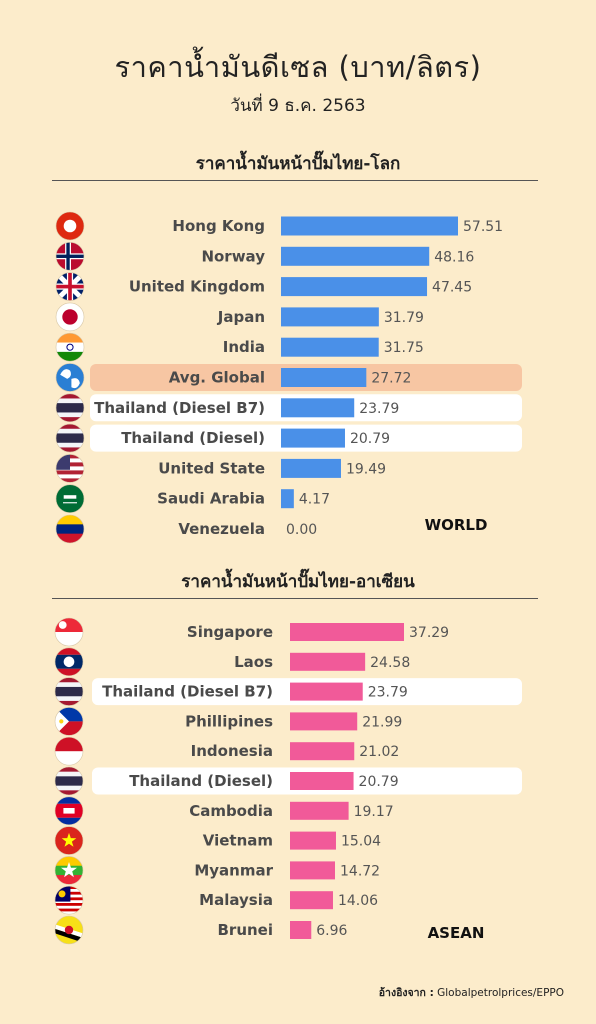  Describe the element at coordinates (217, 378) in the screenshot. I see `category-label: Avg. Global` at that location.